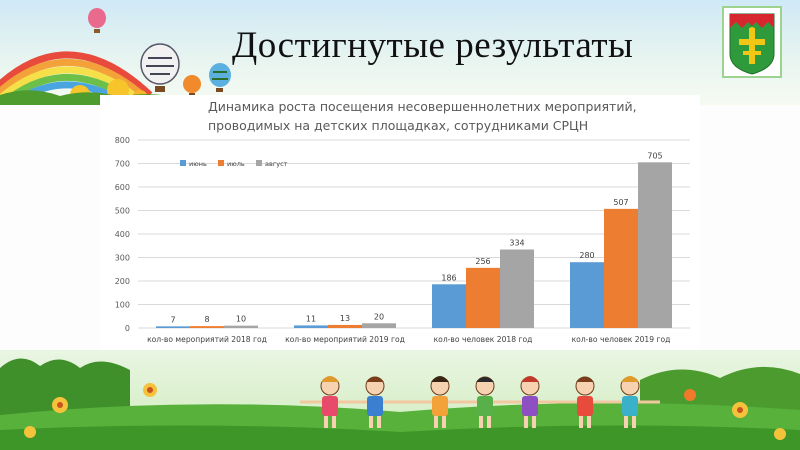  I want to click on bar-data-label: 20, so click(379, 316).